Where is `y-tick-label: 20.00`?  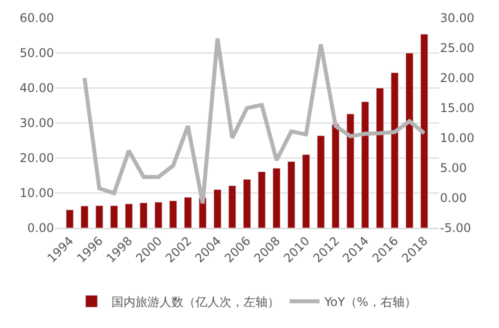 y-tick-label: 20.00 is located at coordinates (37, 158).